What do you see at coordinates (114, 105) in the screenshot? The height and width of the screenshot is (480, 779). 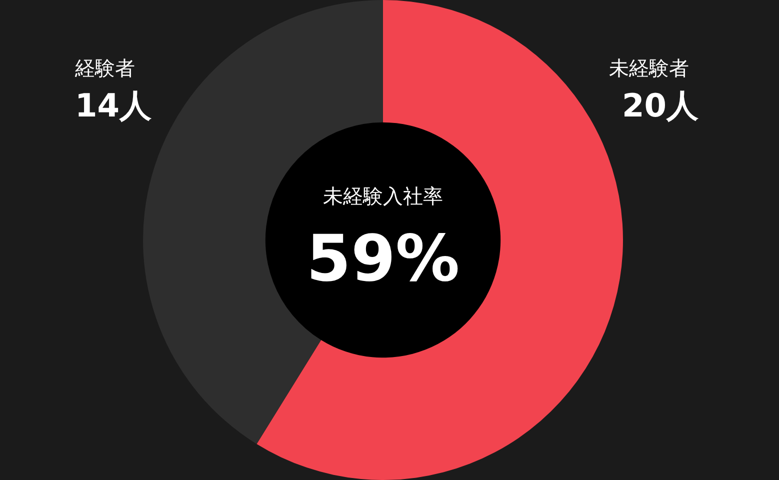 I see `data-label: 14人` at bounding box center [114, 105].